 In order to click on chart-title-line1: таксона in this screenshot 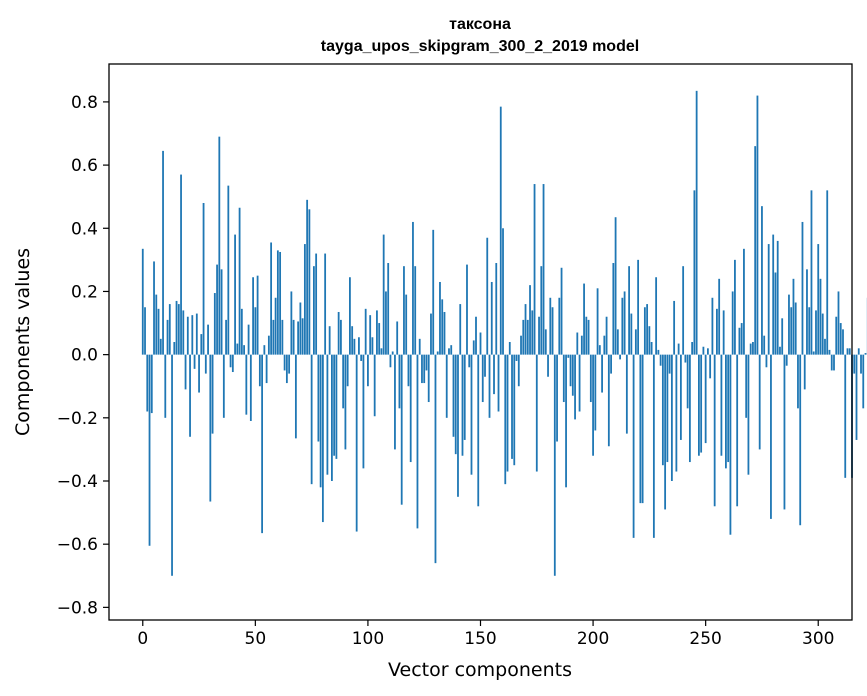, I will do `click(480, 24)`.